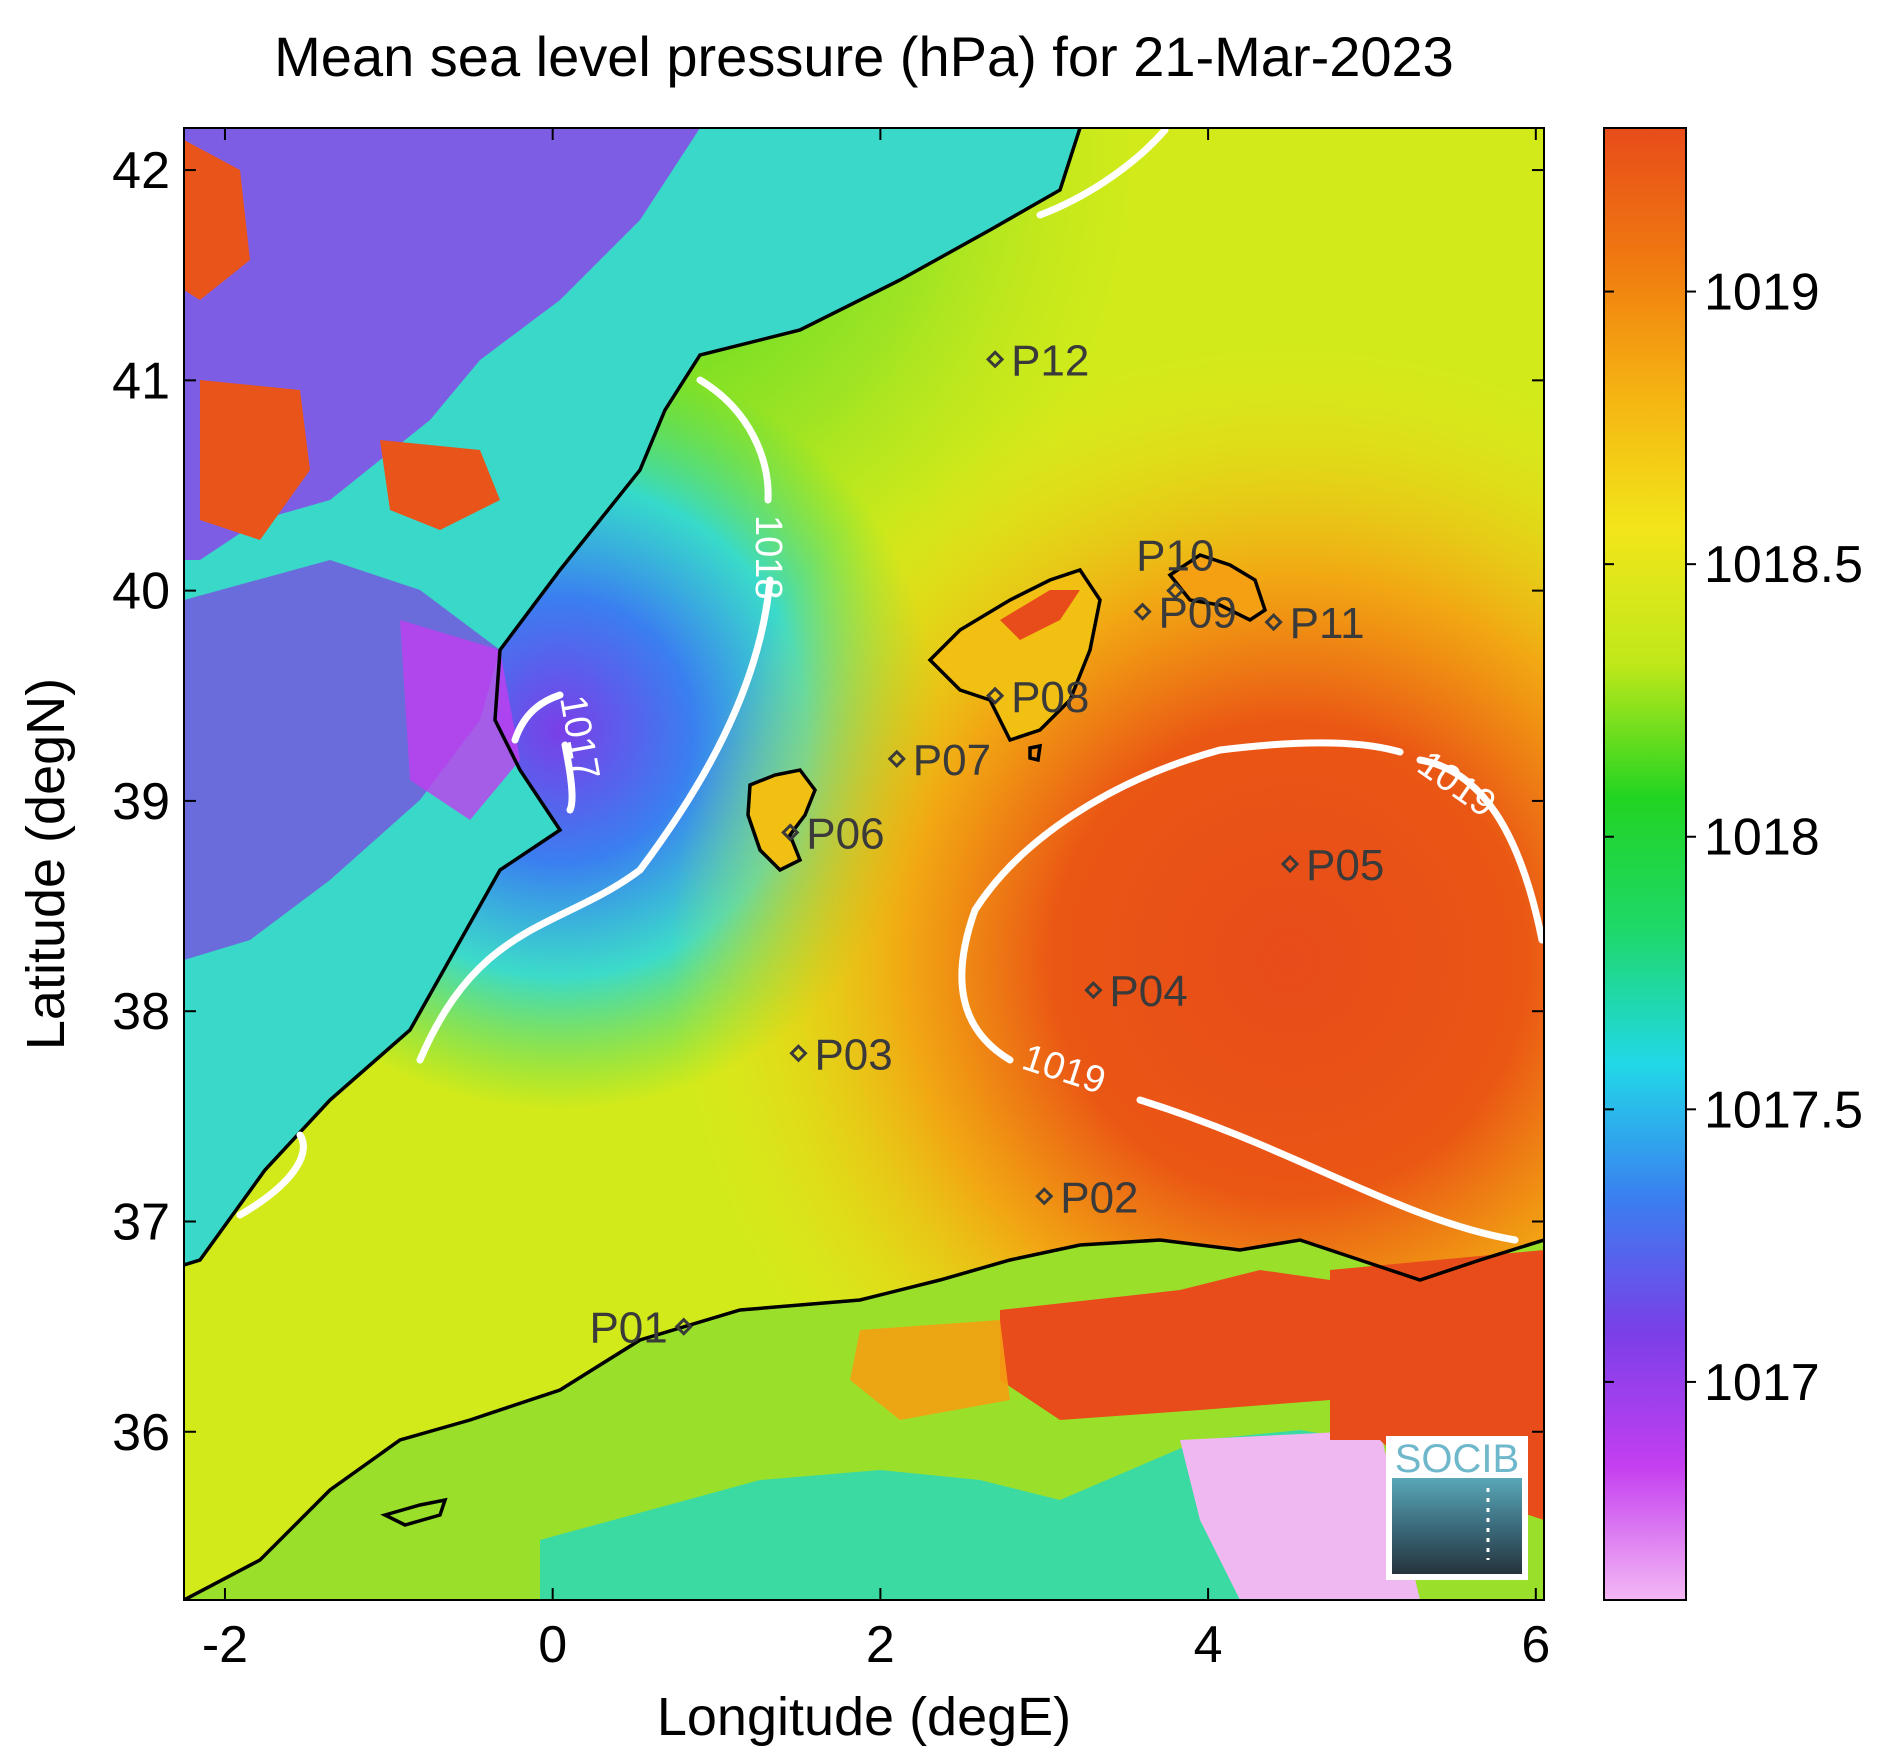 This screenshot has height=1758, width=1904. What do you see at coordinates (1783, 565) in the screenshot?
I see `colorbar-tick-label: 1018.5` at bounding box center [1783, 565].